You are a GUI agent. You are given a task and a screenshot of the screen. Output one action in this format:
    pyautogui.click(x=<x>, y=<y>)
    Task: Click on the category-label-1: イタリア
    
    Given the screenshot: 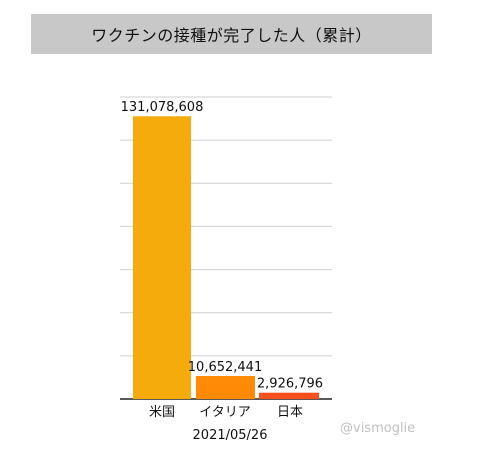 What is the action you would take?
    pyautogui.click(x=224, y=412)
    